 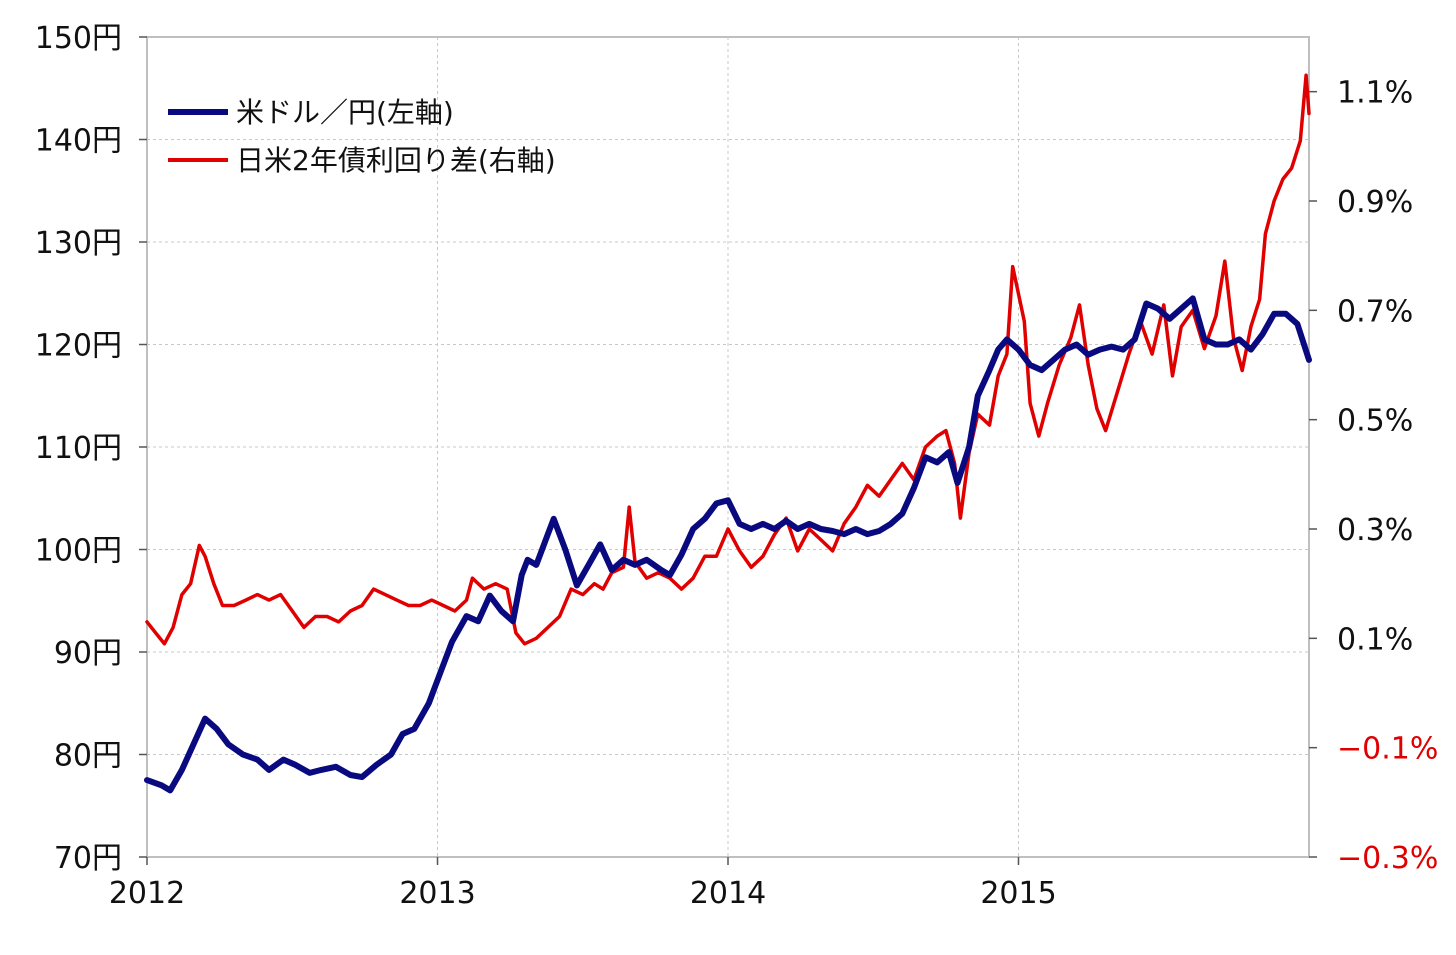 I want to click on right-tick-label: −0.1%, so click(x=1387, y=749).